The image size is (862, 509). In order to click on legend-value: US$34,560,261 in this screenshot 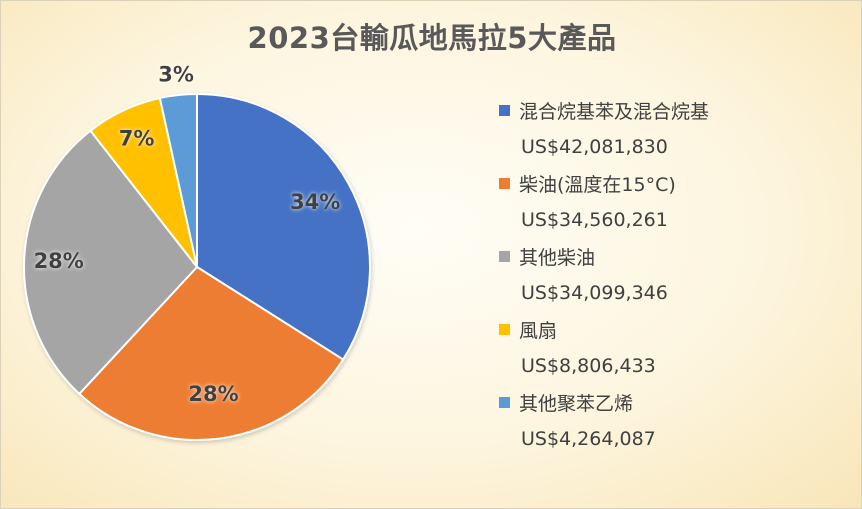, I will do `click(594, 220)`.